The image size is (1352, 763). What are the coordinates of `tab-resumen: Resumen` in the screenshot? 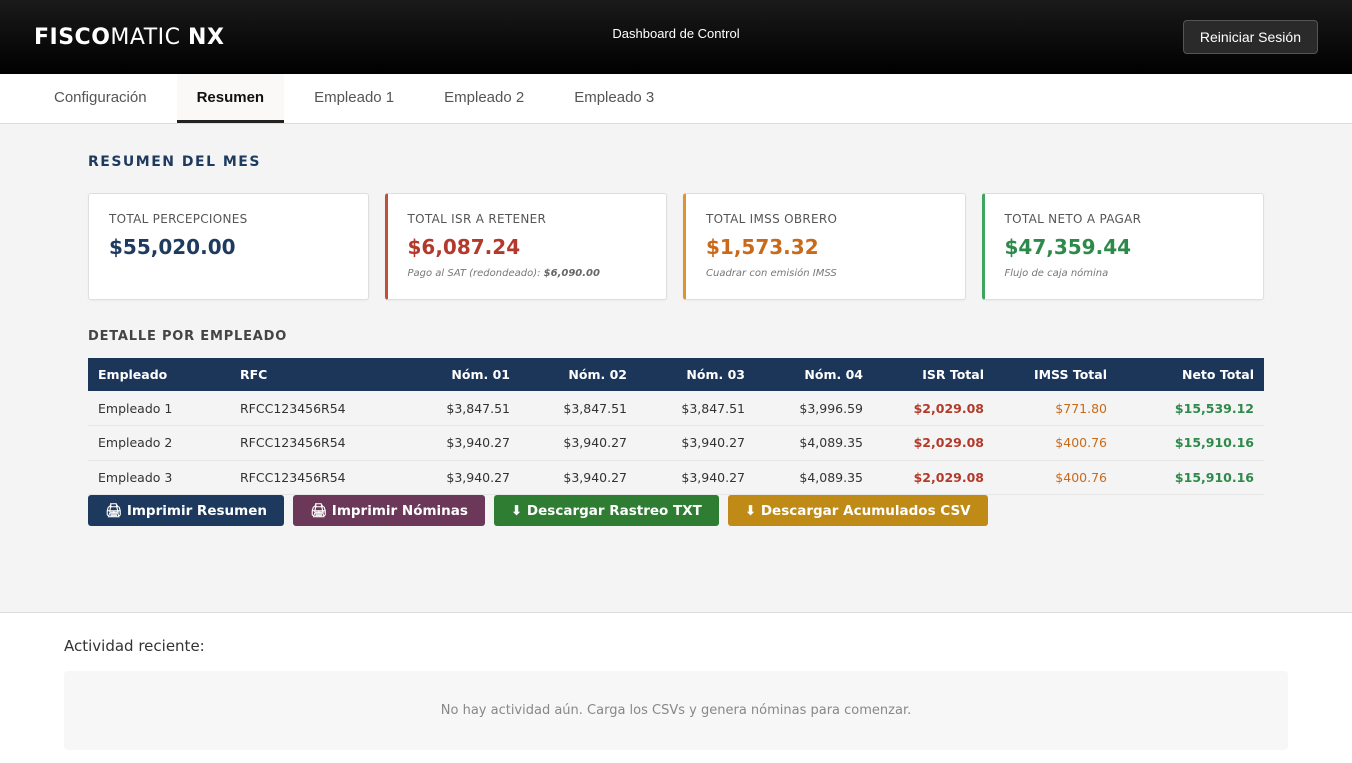 It's located at (230, 98).